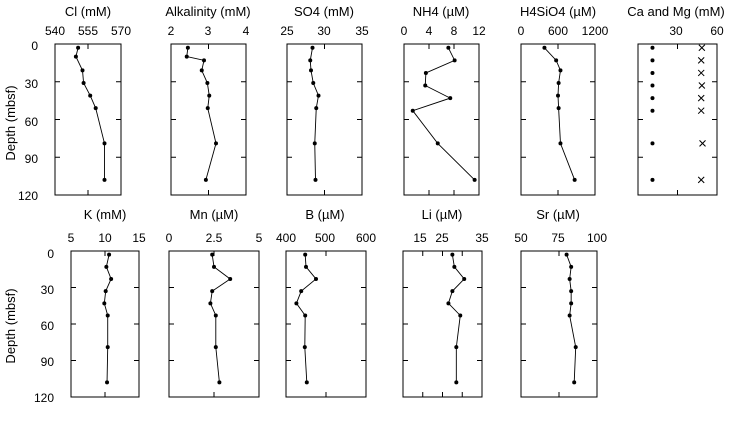 The height and width of the screenshot is (422, 746). Describe the element at coordinates (442, 324) in the screenshot. I see `panel-frame-li` at that location.